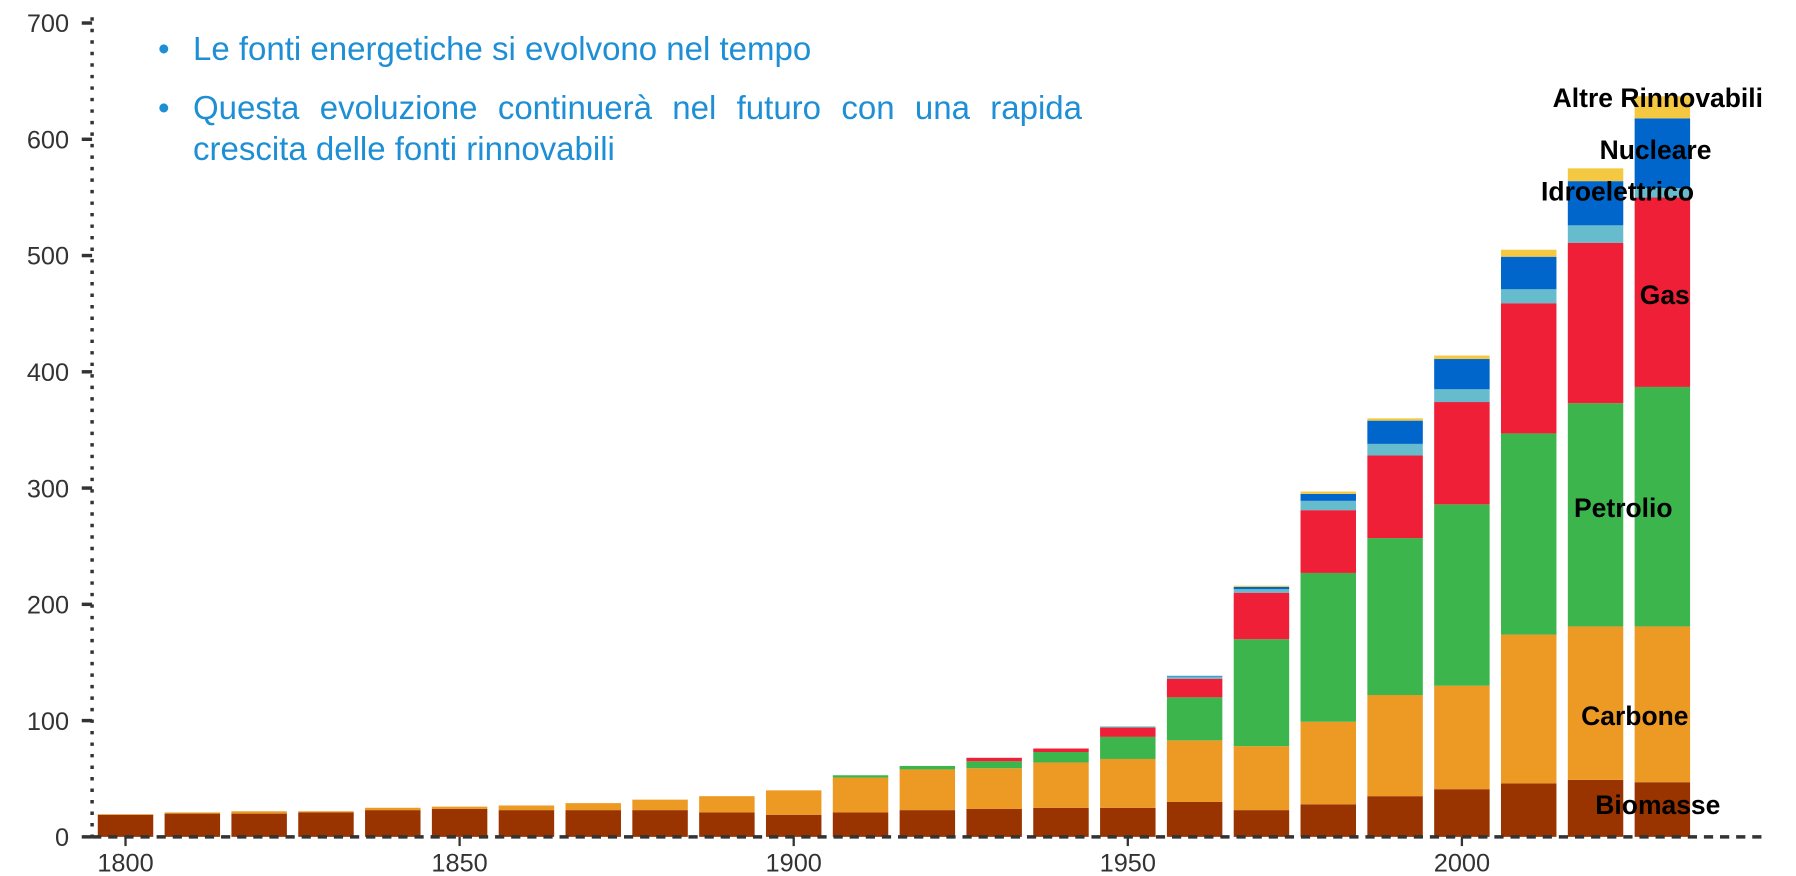  What do you see at coordinates (48, 606) in the screenshot?
I see `y-tick-label: 200` at bounding box center [48, 606].